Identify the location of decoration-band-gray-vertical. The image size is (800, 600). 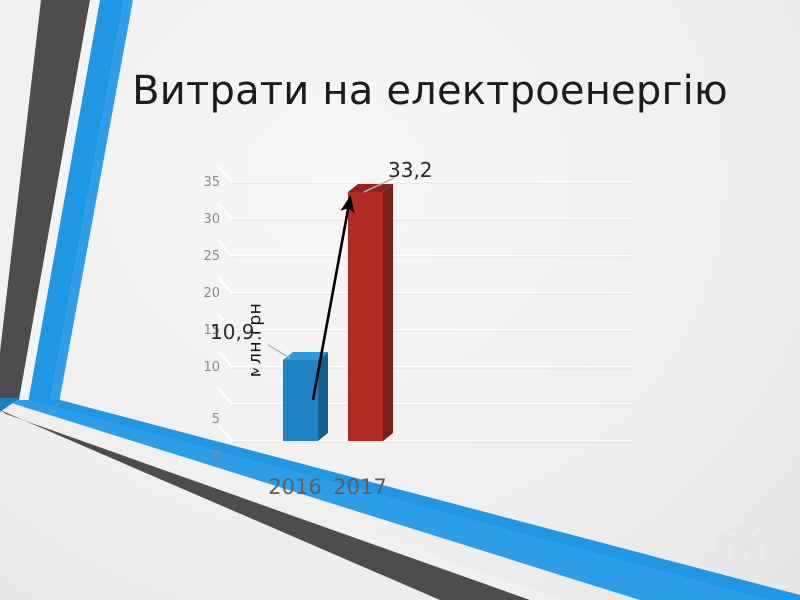
(45, 200).